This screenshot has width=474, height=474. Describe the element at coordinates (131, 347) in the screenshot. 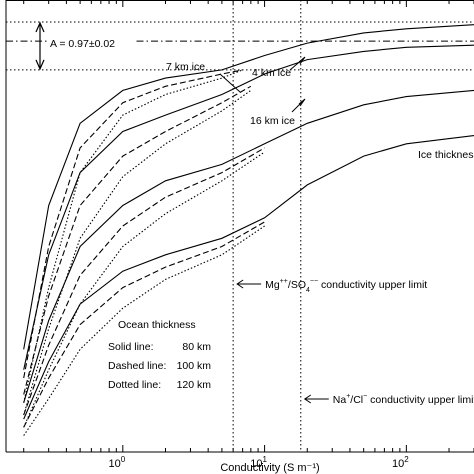

I see `legend-style-0: Solid line:` at that location.